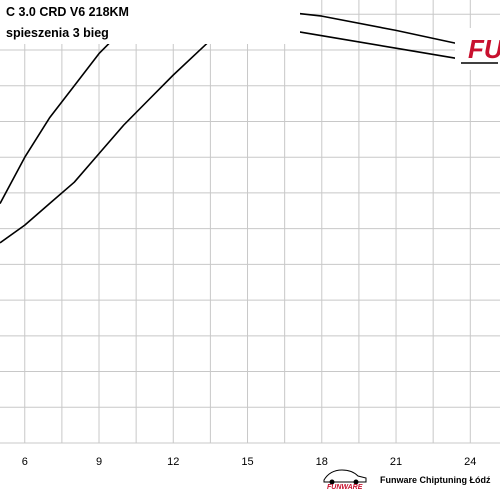 This screenshot has height=500, width=500. Describe the element at coordinates (173, 462) in the screenshot. I see `x-tick-label: 12` at that location.